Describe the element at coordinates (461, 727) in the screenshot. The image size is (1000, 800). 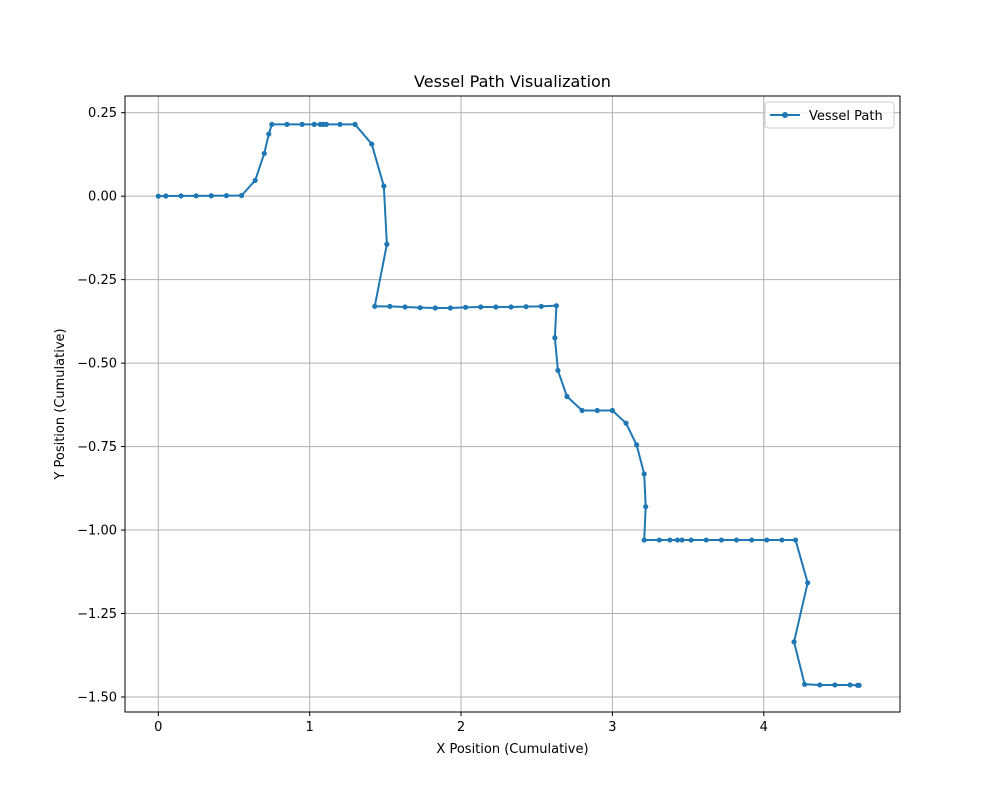
I see `x-tick-label: 2` at that location.